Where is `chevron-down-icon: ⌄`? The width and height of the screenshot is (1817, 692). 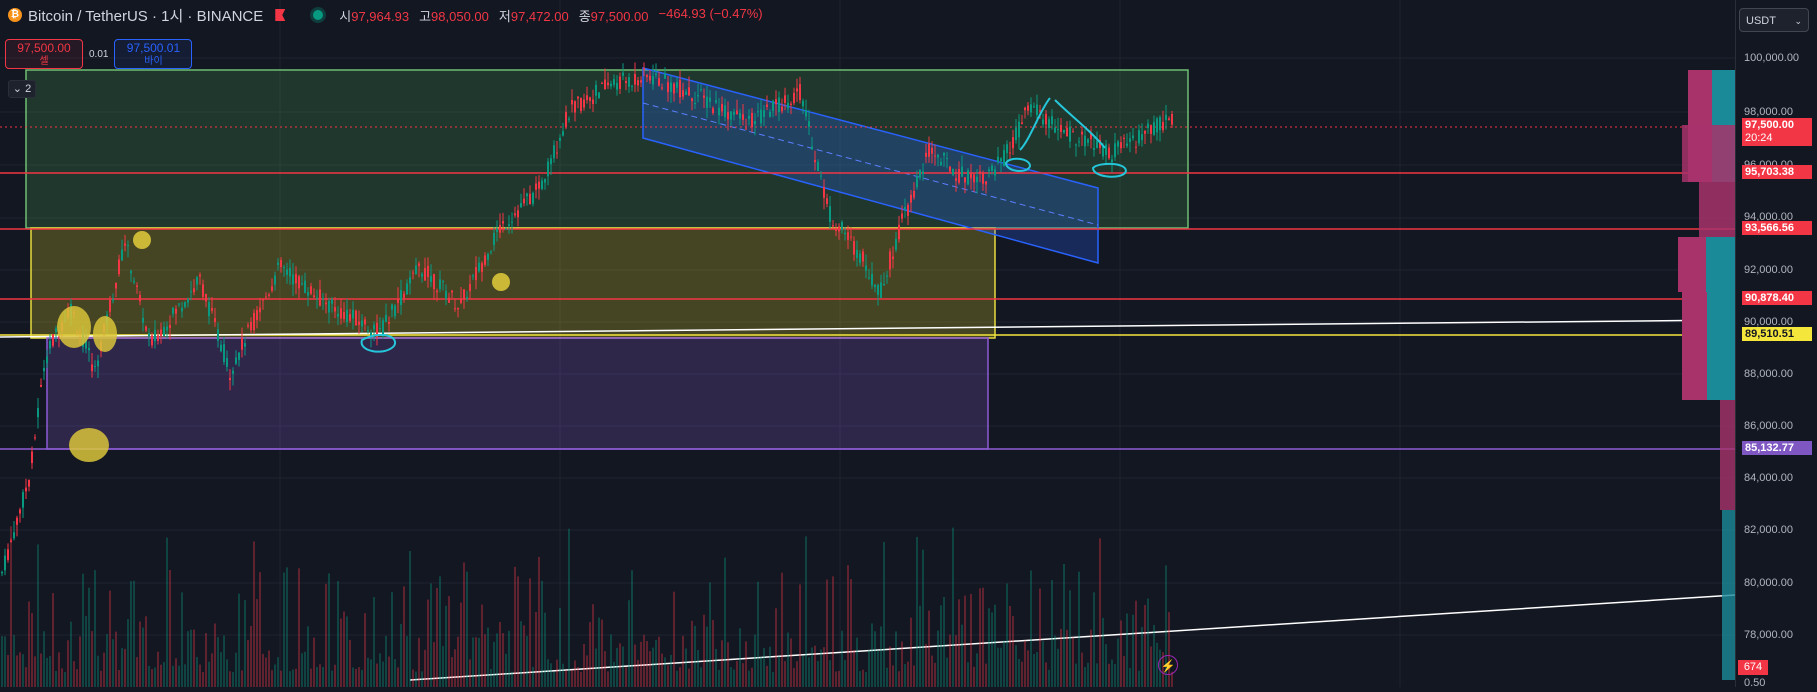
chevron-down-icon: ⌄ is located at coordinates (1798, 21).